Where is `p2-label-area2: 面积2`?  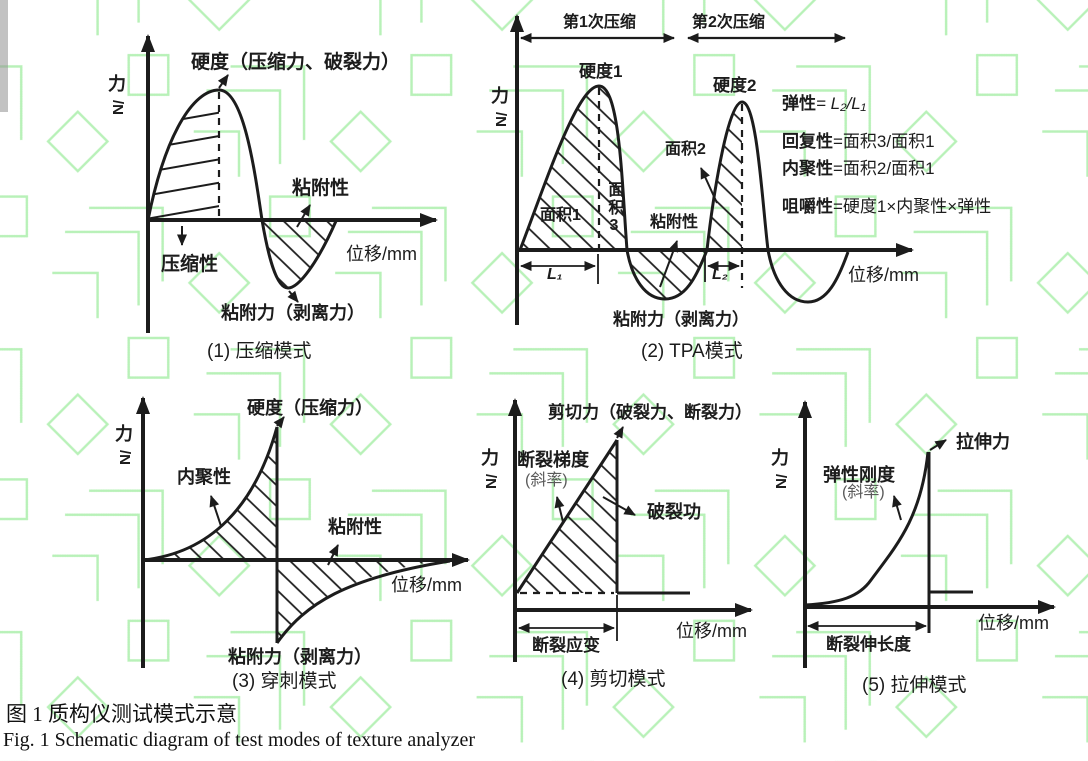 p2-label-area2: 面积2 is located at coordinates (685, 149).